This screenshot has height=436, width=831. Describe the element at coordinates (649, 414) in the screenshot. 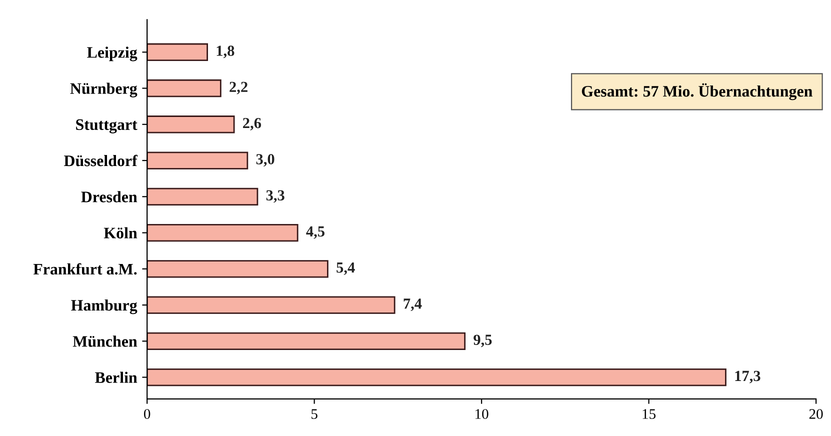

I see `x-tick-label: 15` at that location.